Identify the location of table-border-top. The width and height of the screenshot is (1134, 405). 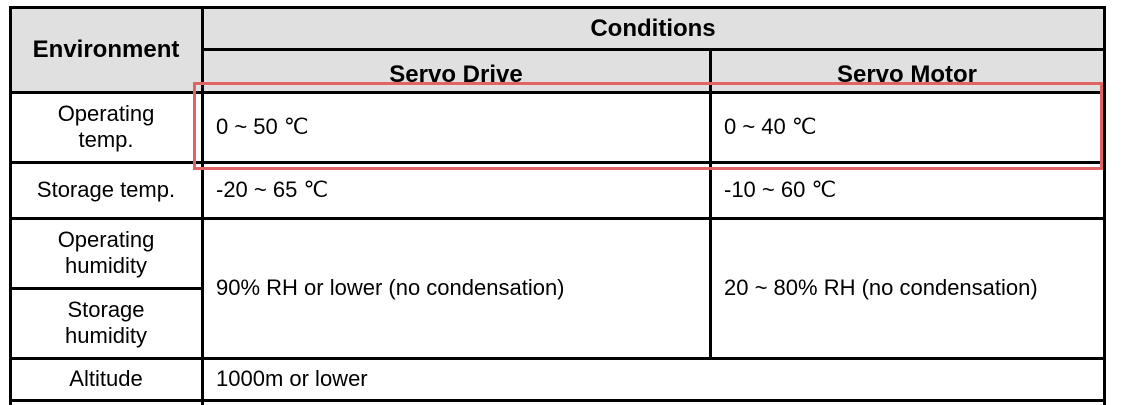
(557, 7).